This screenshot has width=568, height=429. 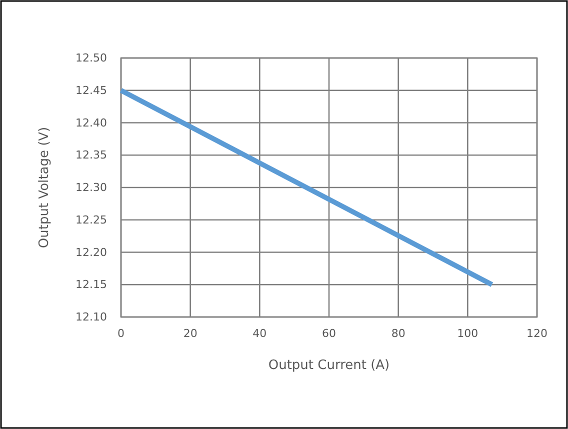 What do you see at coordinates (91, 187) in the screenshot?
I see `y-tick-label: 12.30` at bounding box center [91, 187].